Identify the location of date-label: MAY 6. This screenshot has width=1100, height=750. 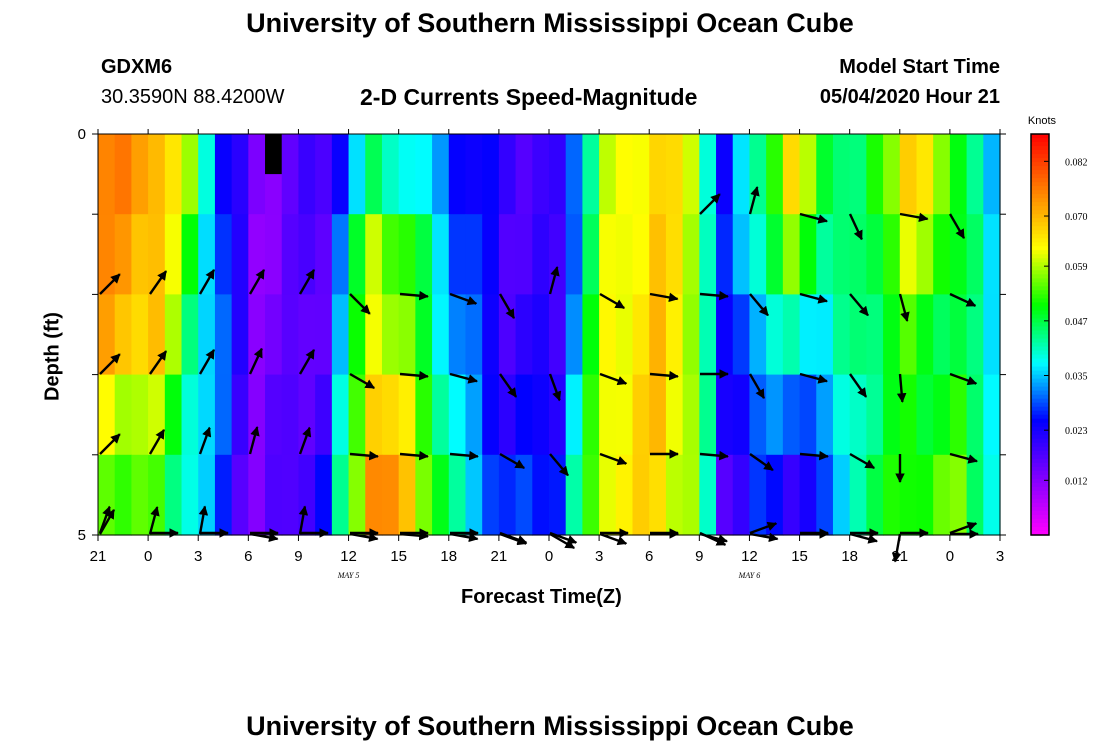
(749, 575).